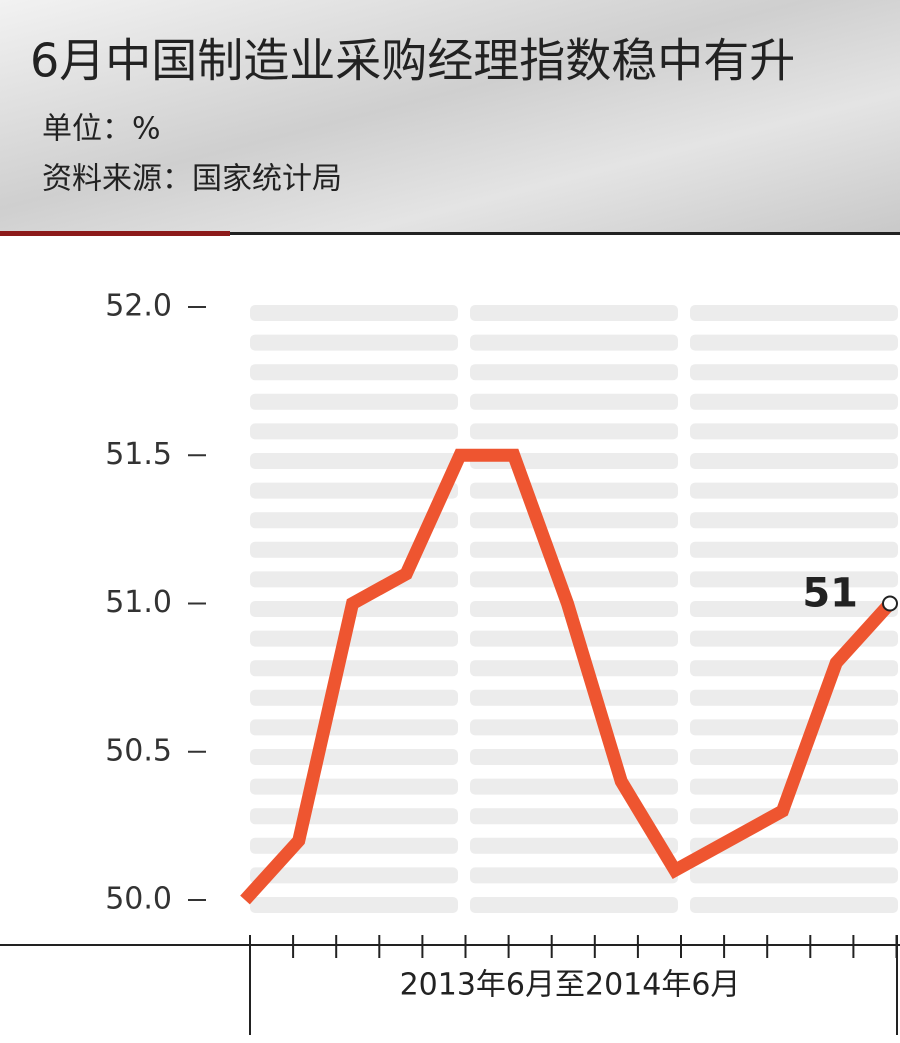 This screenshot has width=900, height=1043. I want to click on y-tick-label: 51.5, so click(138, 454).